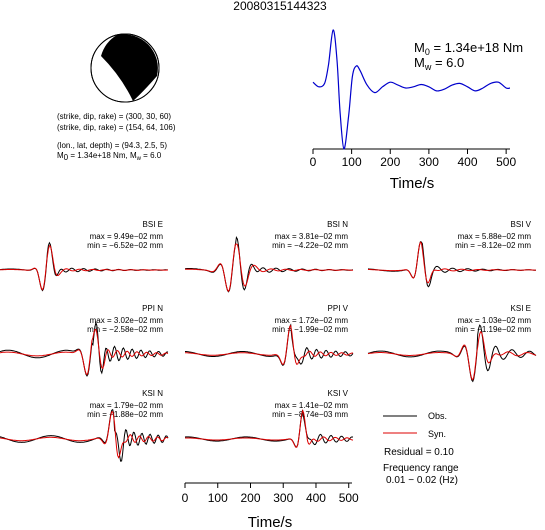 The height and width of the screenshot is (530, 545). Describe the element at coordinates (439, 63) in the screenshot. I see `stf-mw-annotation: Mw = 6.0` at that location.